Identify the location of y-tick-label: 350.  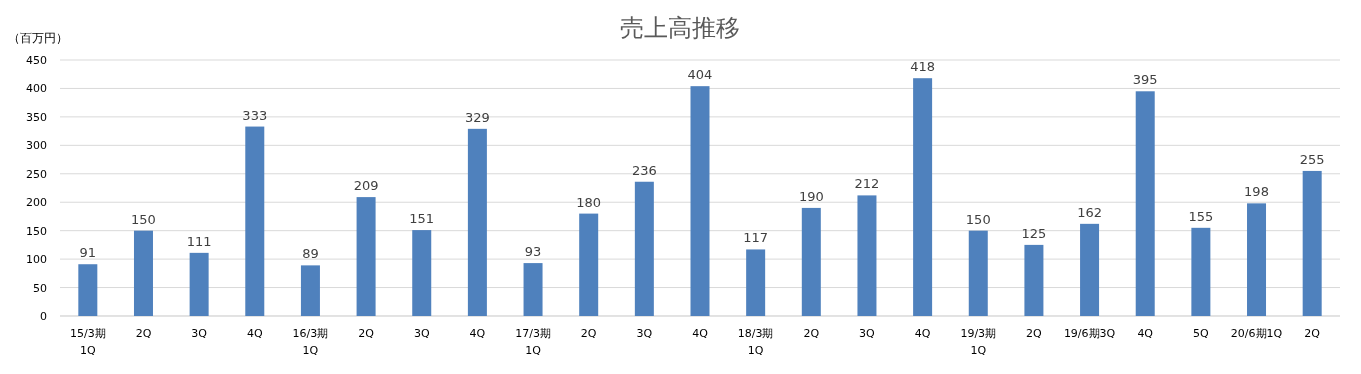
(36, 117).